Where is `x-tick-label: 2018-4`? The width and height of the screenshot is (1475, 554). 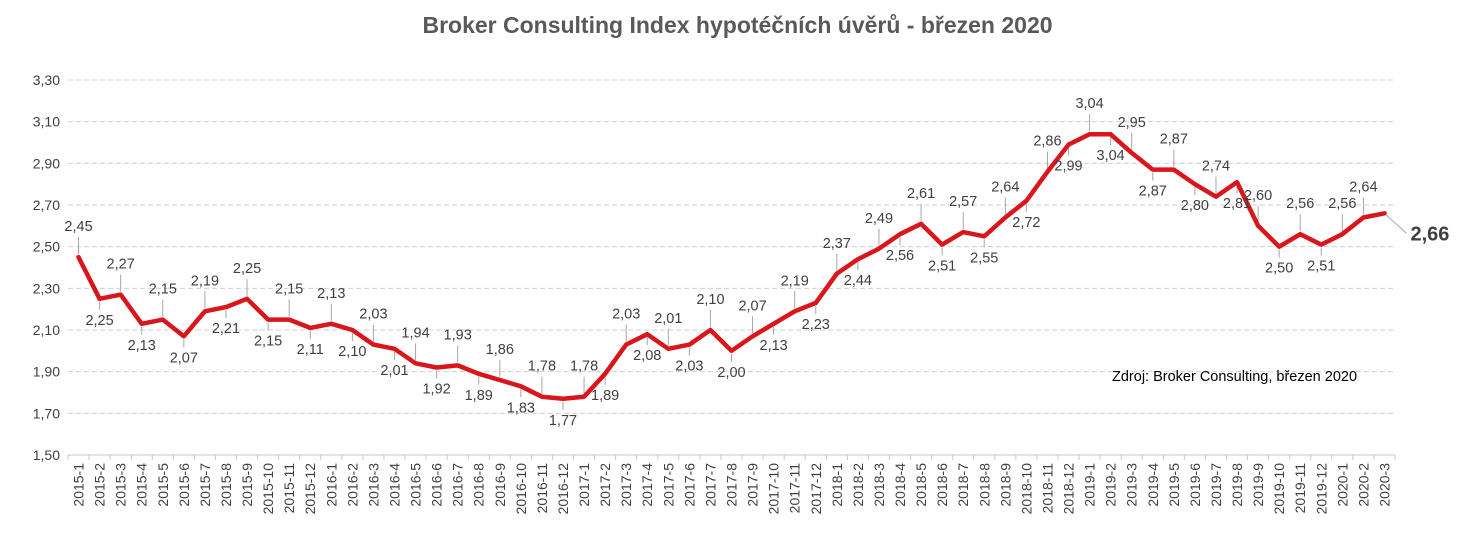 x-tick-label: 2018-4 is located at coordinates (900, 485).